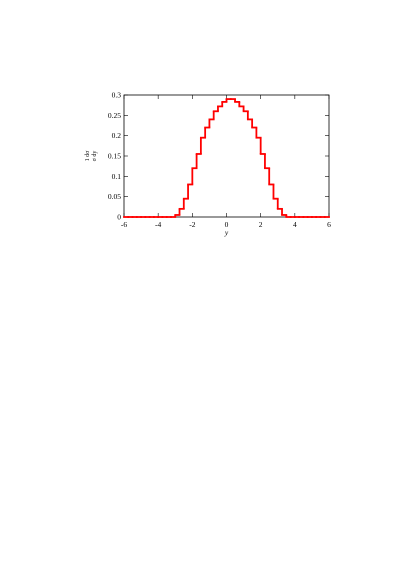  I want to click on y-tick-label: 0.15, so click(114, 156).